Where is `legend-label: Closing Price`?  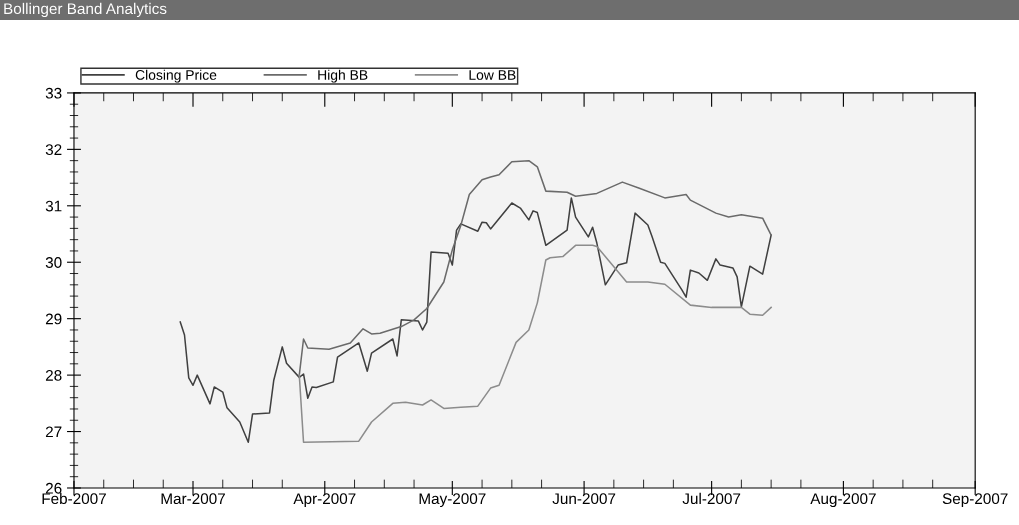
legend-label: Closing Price is located at coordinates (176, 76).